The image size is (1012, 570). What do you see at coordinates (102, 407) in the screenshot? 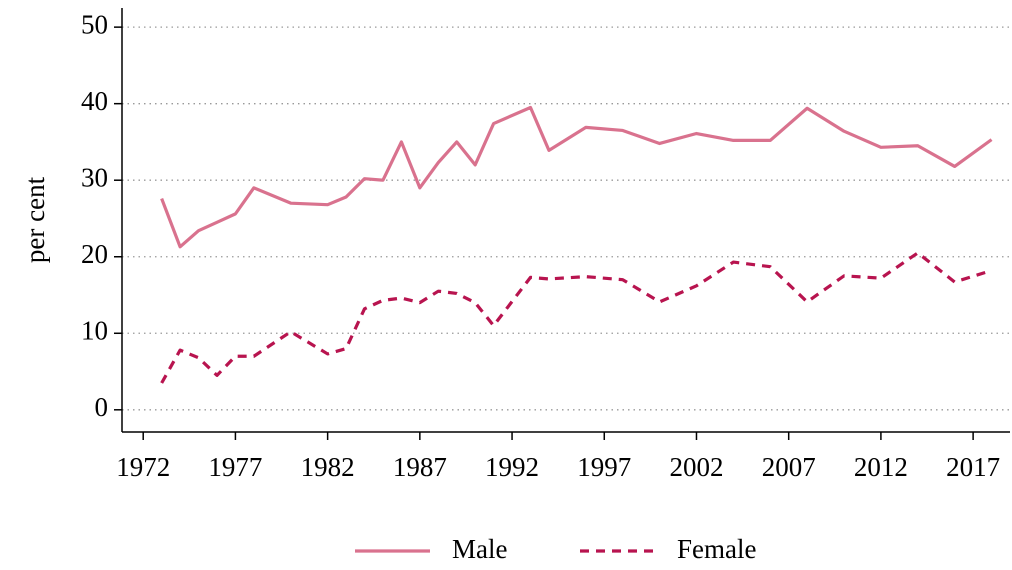
I see `y-tick-label: 0` at bounding box center [102, 407].